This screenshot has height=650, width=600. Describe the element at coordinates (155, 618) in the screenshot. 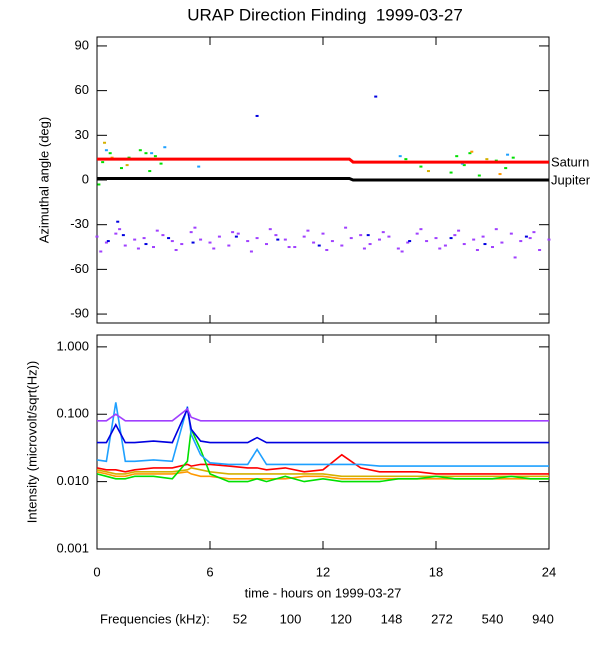

I see `legend-title: Frequencies (kHz):` at that location.